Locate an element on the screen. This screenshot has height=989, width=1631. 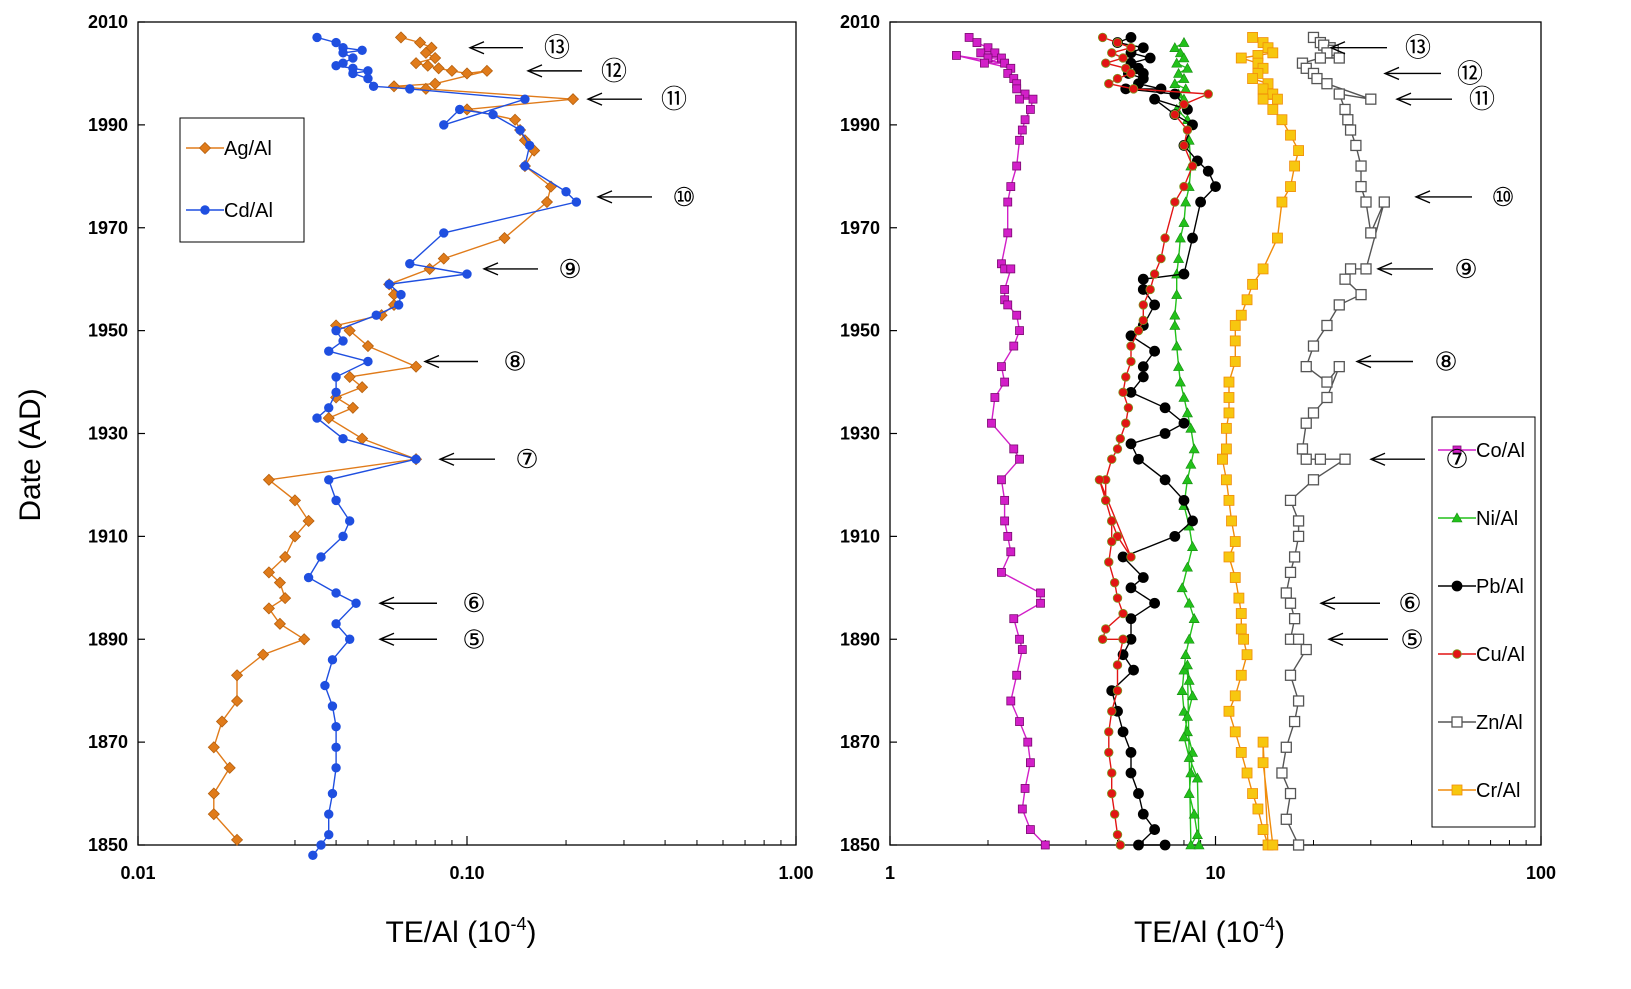
x-tick-label: 1.00 is located at coordinates (795, 873).